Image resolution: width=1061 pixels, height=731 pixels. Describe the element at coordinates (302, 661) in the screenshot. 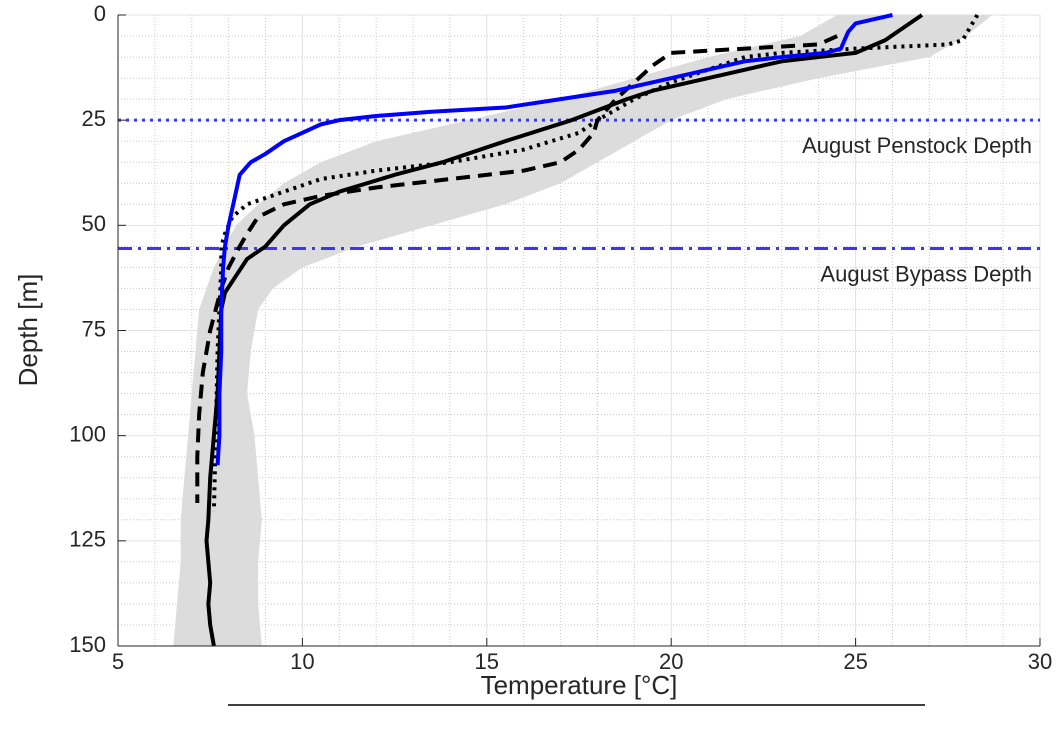

I see `x-tick-label: 10` at that location.